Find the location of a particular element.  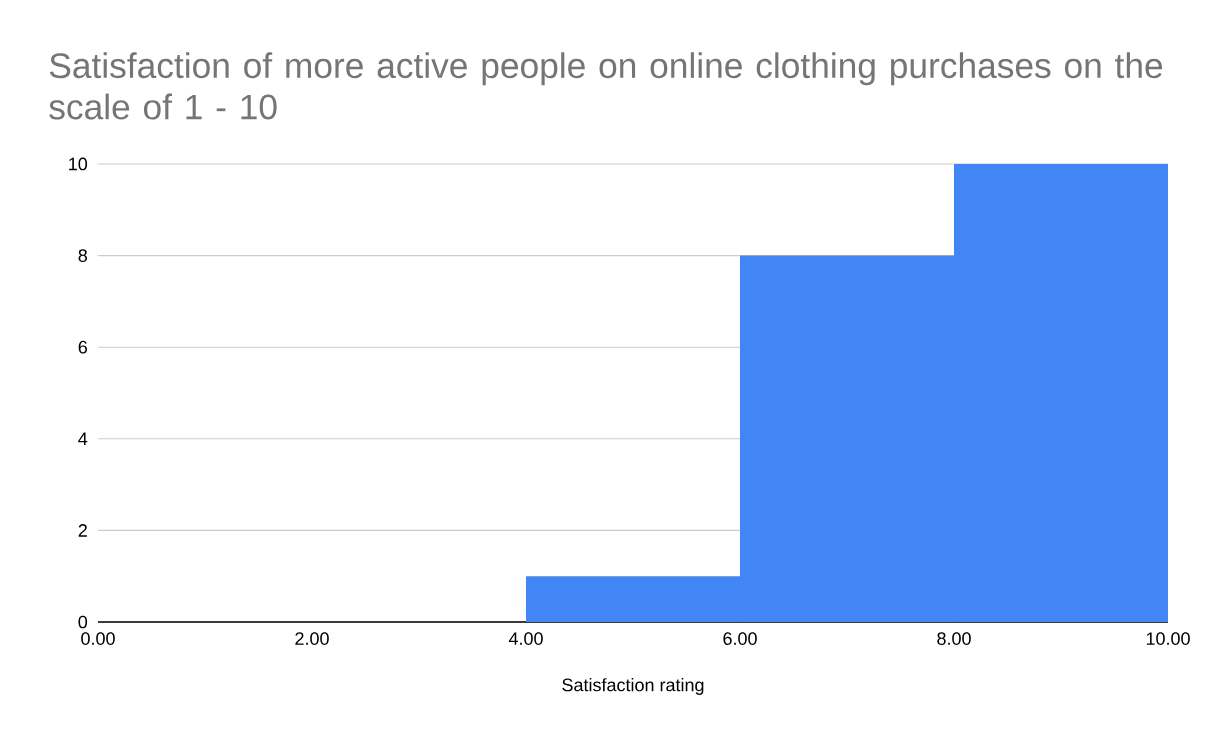

y-tick-label: 10 is located at coordinates (78, 164).